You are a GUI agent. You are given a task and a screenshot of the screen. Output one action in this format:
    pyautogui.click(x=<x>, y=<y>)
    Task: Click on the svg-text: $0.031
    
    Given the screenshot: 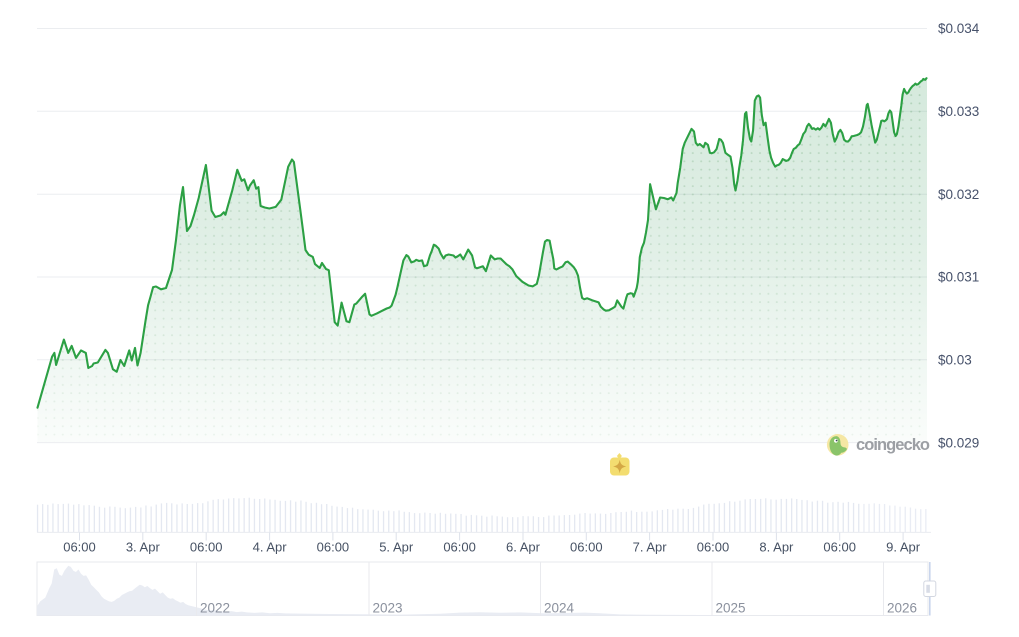 What is the action you would take?
    pyautogui.click(x=958, y=277)
    